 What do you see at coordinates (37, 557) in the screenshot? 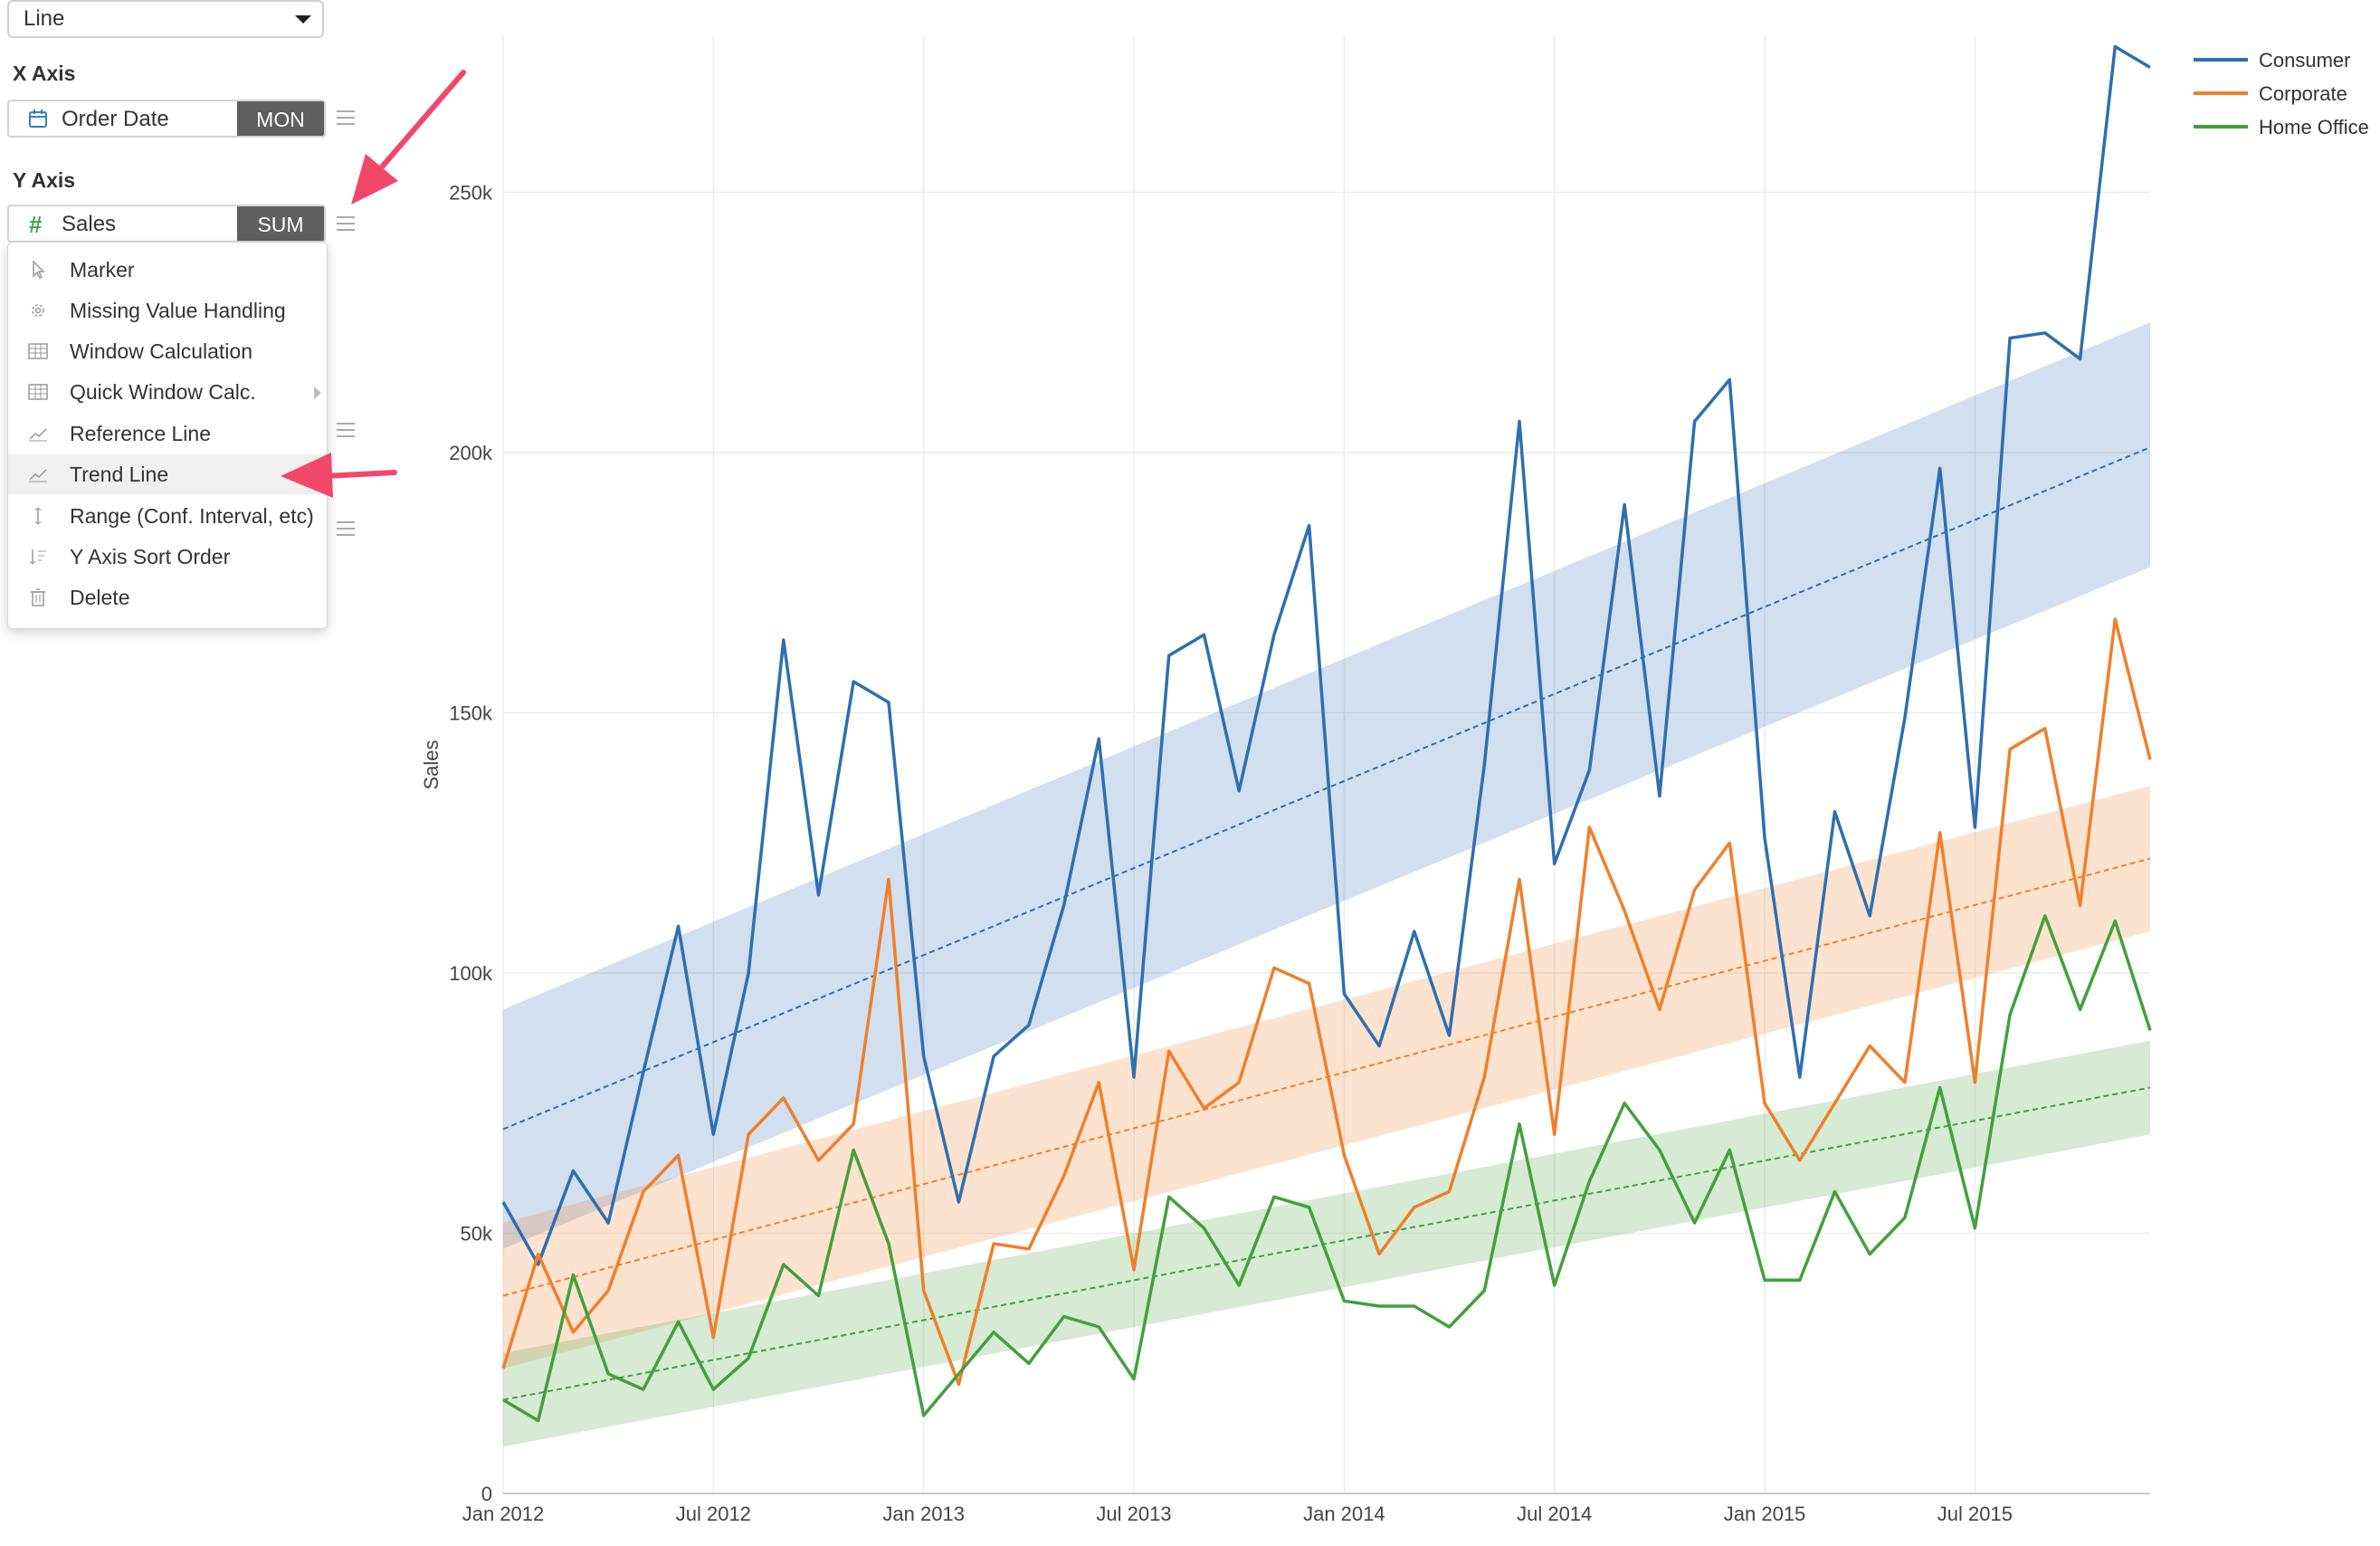
I see `sort-icon` at bounding box center [37, 557].